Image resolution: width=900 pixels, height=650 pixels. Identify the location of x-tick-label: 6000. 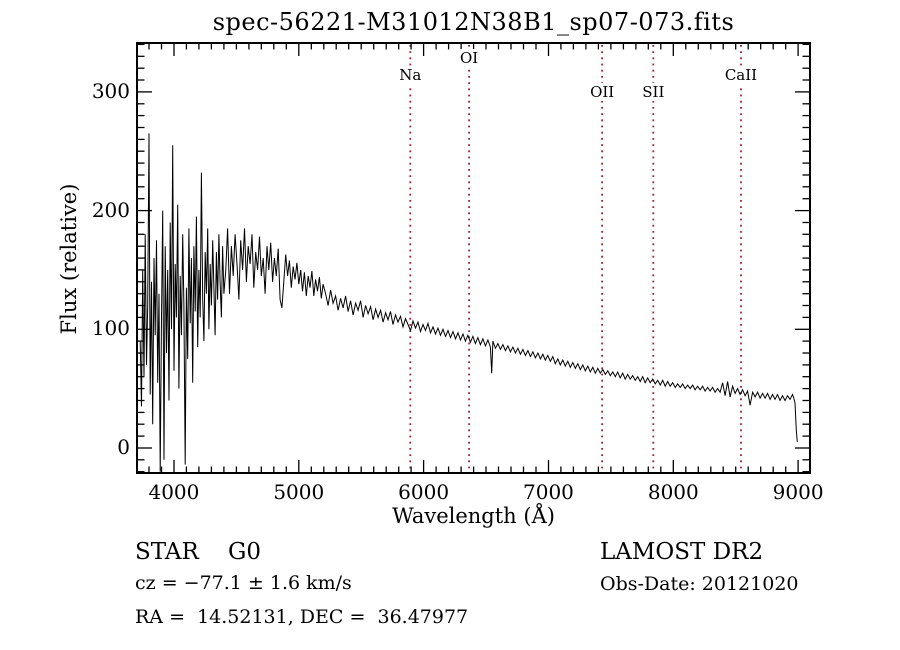
(424, 492).